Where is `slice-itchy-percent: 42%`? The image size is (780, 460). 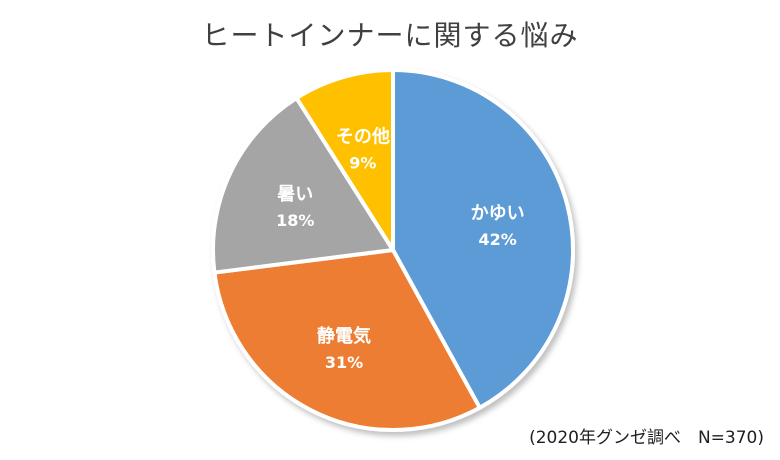
slice-itchy-percent: 42% is located at coordinates (497, 239).